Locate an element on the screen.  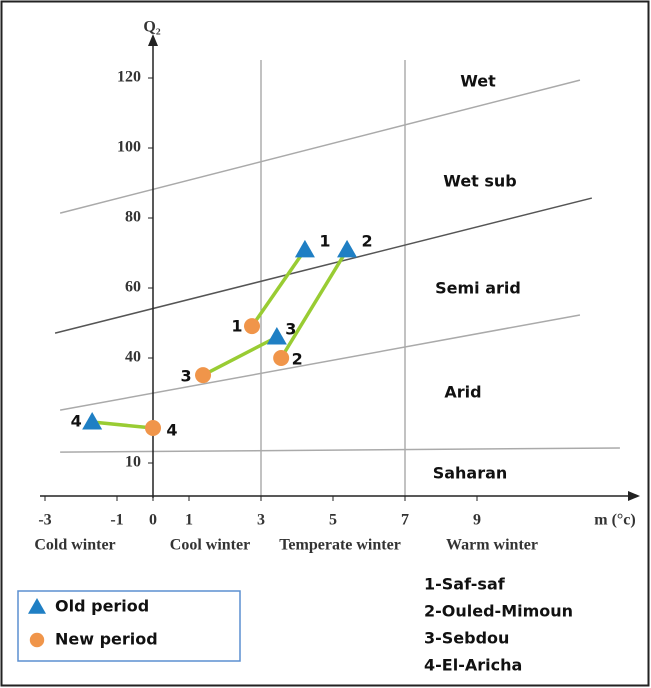
zone-label: Wet sub is located at coordinates (480, 181).